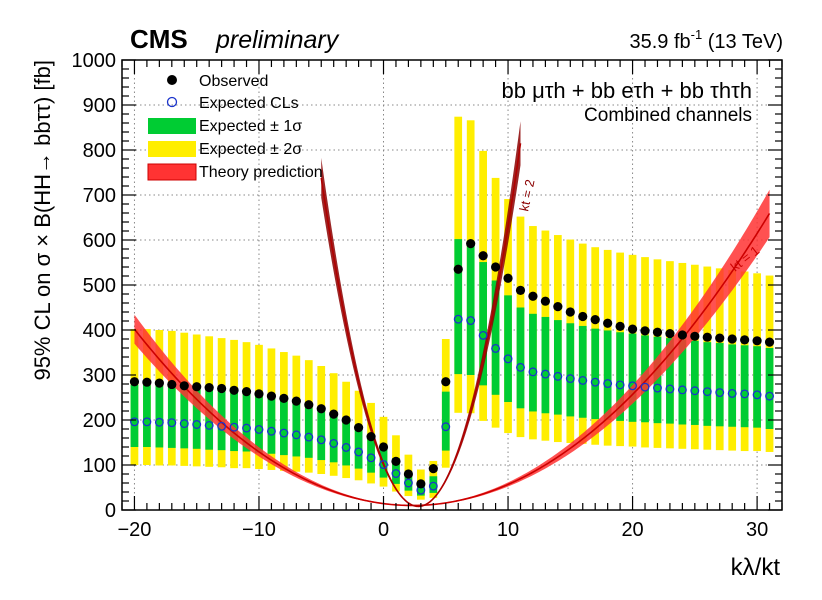  Describe the element at coordinates (277, 40) in the screenshot. I see `status-label: preliminary` at that location.